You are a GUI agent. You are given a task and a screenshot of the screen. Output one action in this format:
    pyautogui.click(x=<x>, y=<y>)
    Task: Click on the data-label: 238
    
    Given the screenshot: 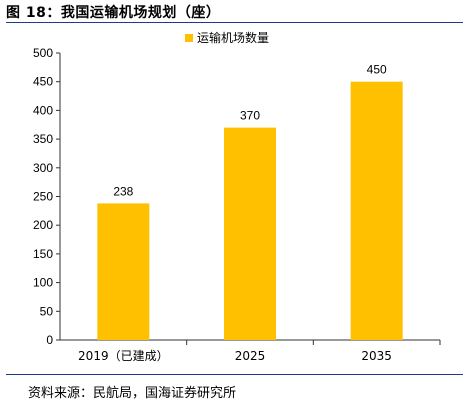 What is the action you would take?
    pyautogui.click(x=123, y=191)
    